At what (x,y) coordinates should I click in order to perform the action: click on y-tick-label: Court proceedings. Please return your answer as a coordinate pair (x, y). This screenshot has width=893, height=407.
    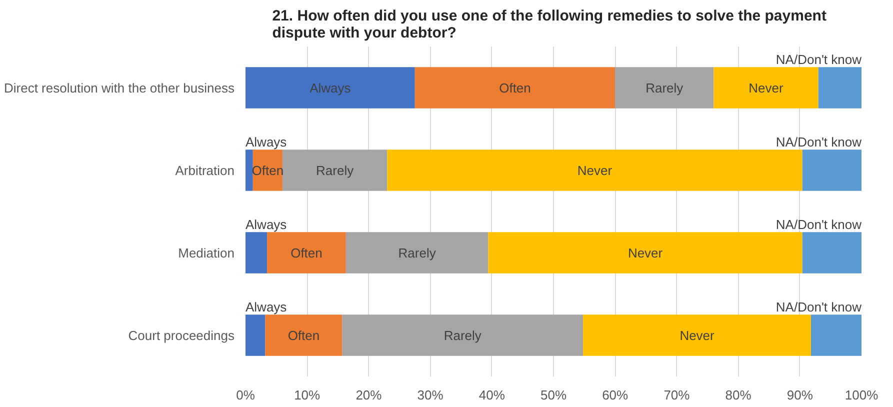
    Looking at the image, I should click on (181, 335).